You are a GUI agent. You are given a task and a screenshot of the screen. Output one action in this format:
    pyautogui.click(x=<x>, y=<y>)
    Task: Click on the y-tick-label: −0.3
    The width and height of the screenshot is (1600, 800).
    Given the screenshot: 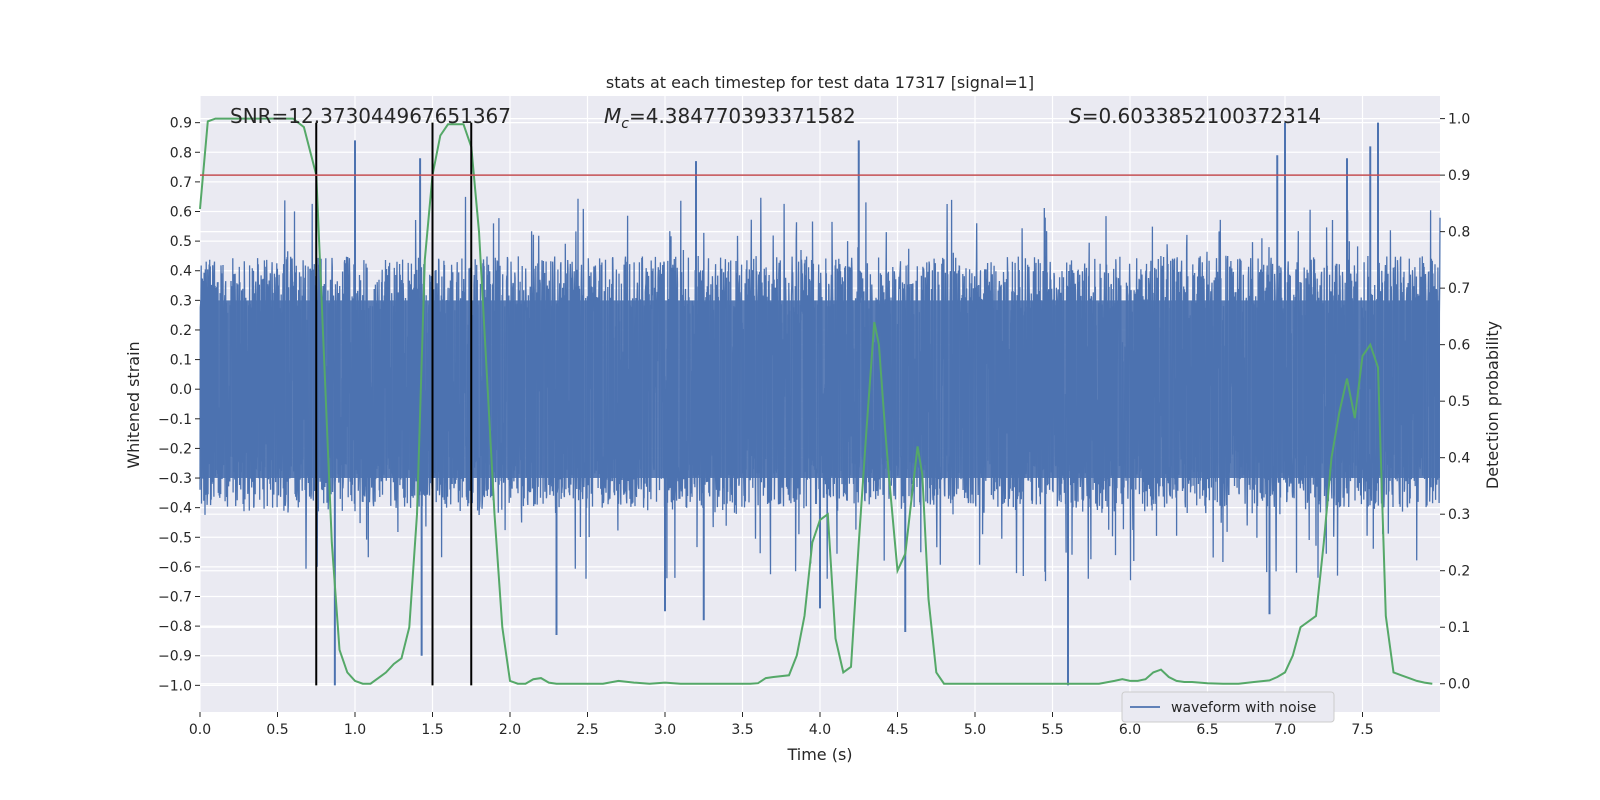 What is the action you would take?
    pyautogui.click(x=175, y=479)
    